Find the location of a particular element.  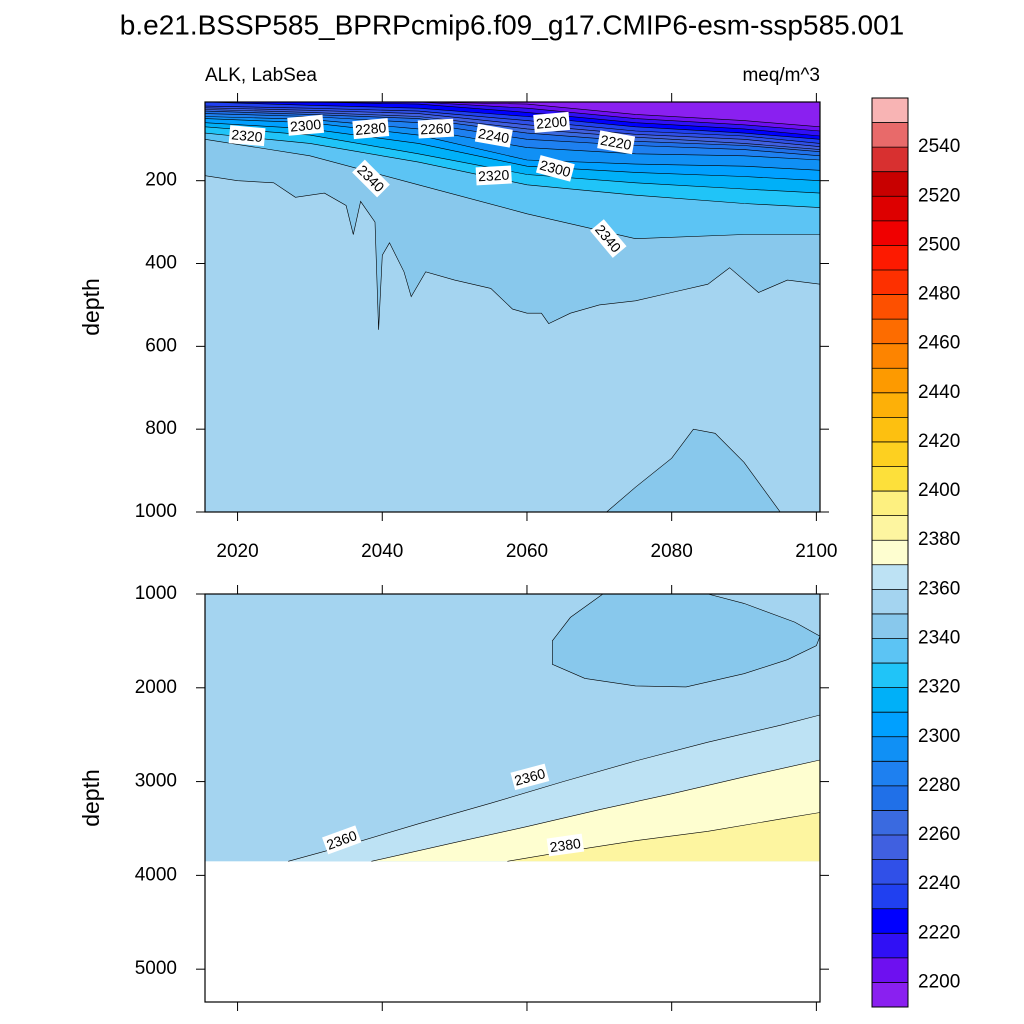

subtitle-right: meq/m^3 is located at coordinates (781, 75).